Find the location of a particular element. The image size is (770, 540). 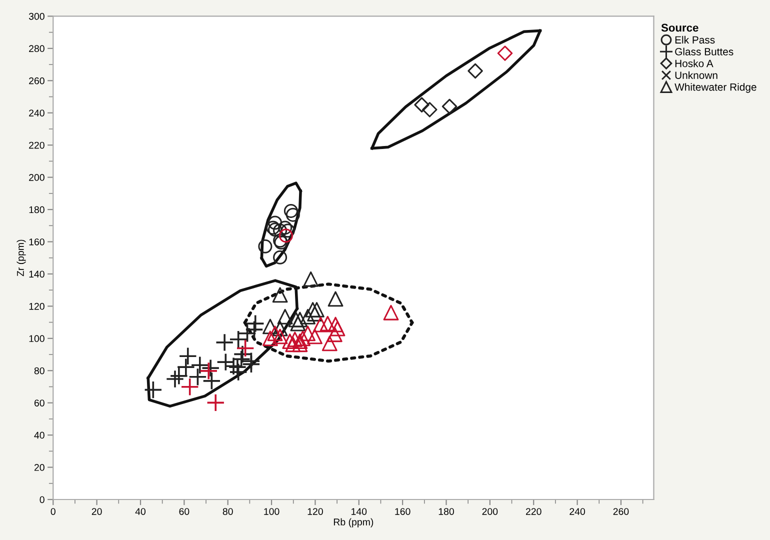

x-tick-label: 200 is located at coordinates (490, 511).